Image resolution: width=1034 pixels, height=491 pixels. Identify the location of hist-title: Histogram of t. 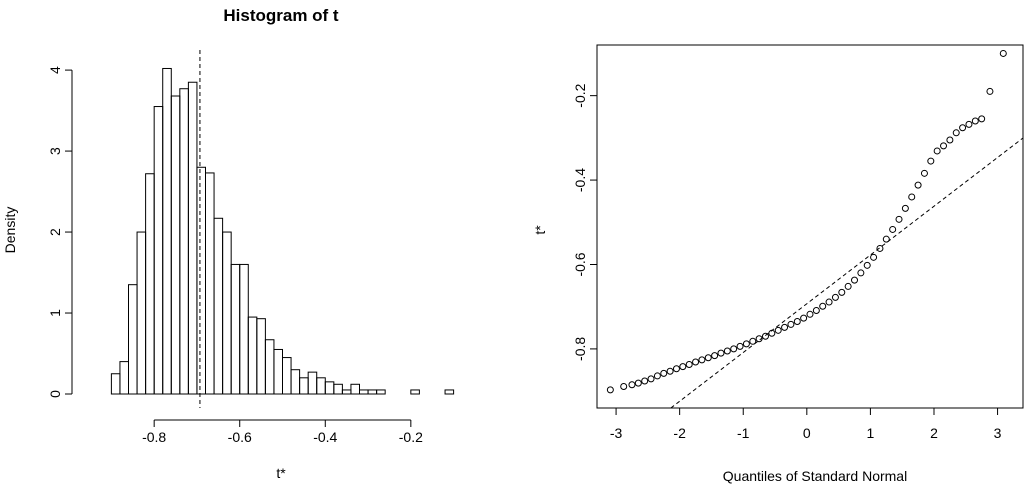
(281, 15).